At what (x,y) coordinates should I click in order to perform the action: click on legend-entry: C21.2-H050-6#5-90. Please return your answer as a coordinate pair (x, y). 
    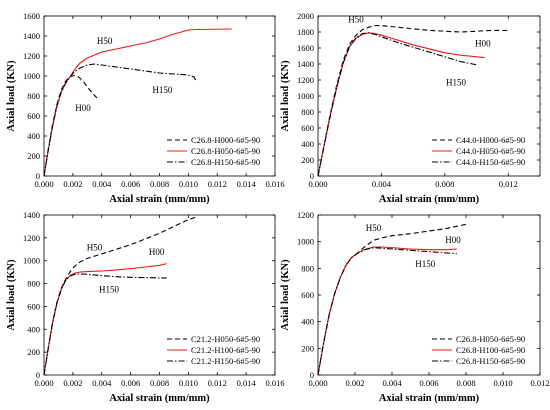
    Looking at the image, I should click on (225, 339).